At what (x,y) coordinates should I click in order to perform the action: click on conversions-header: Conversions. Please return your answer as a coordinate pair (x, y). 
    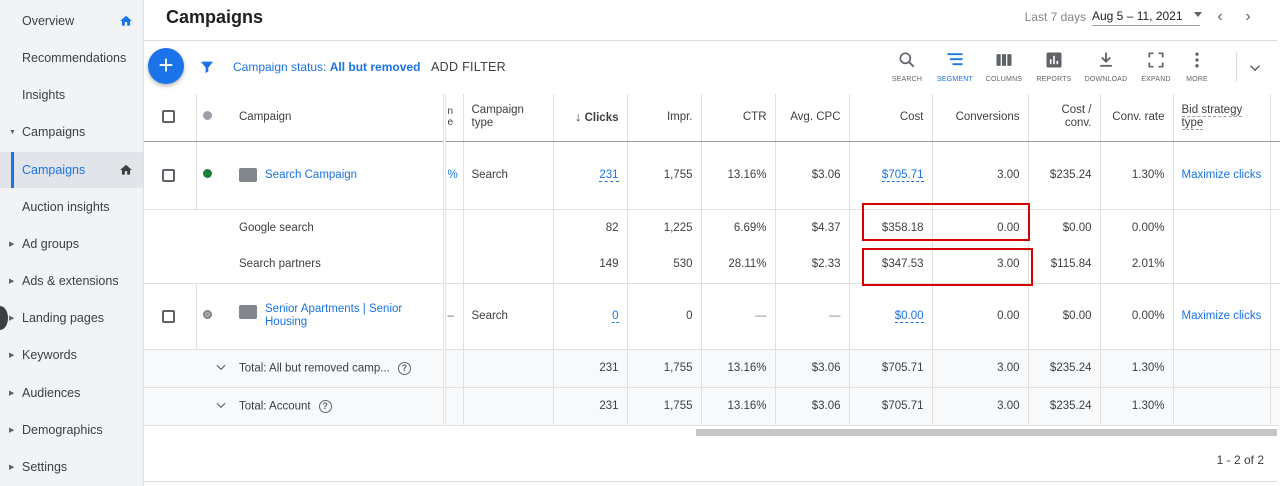
    Looking at the image, I should click on (980, 118).